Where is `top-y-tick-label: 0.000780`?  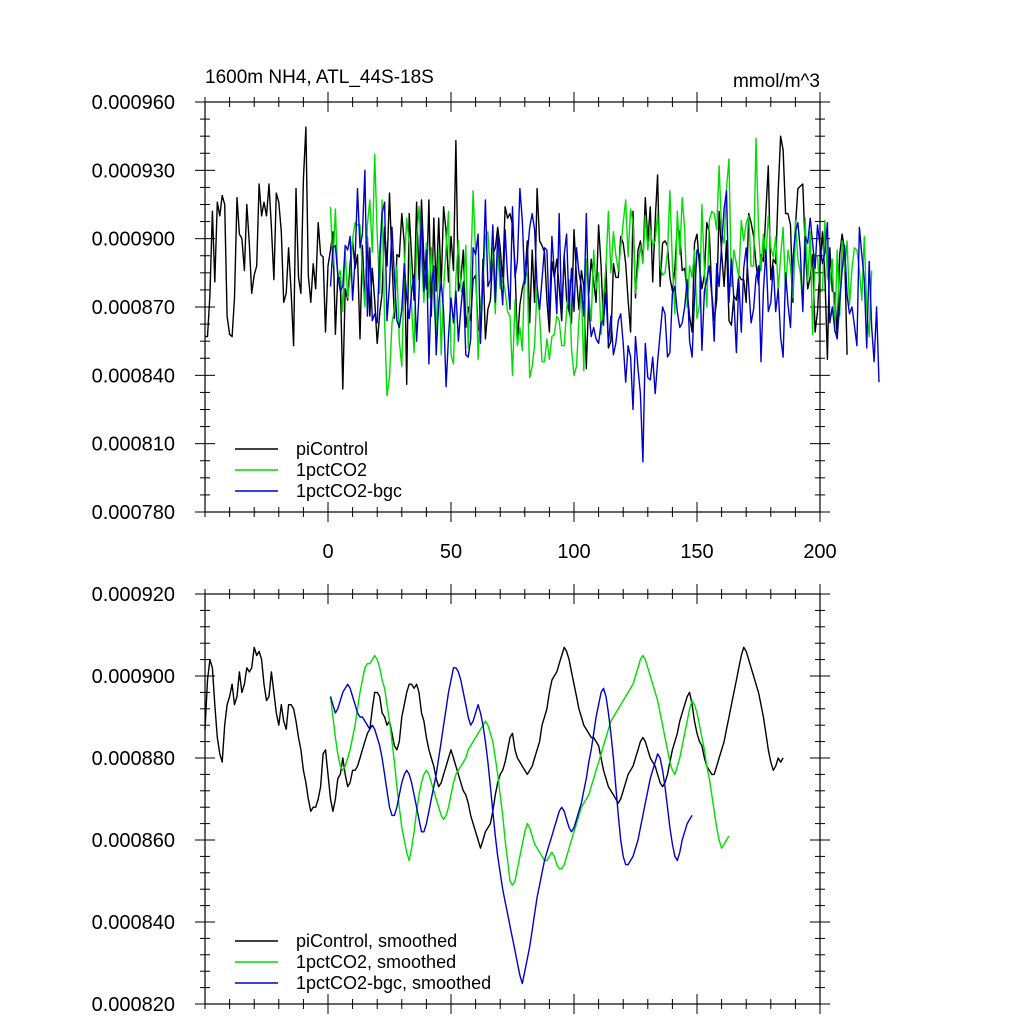
top-y-tick-label: 0.000780 is located at coordinates (133, 513).